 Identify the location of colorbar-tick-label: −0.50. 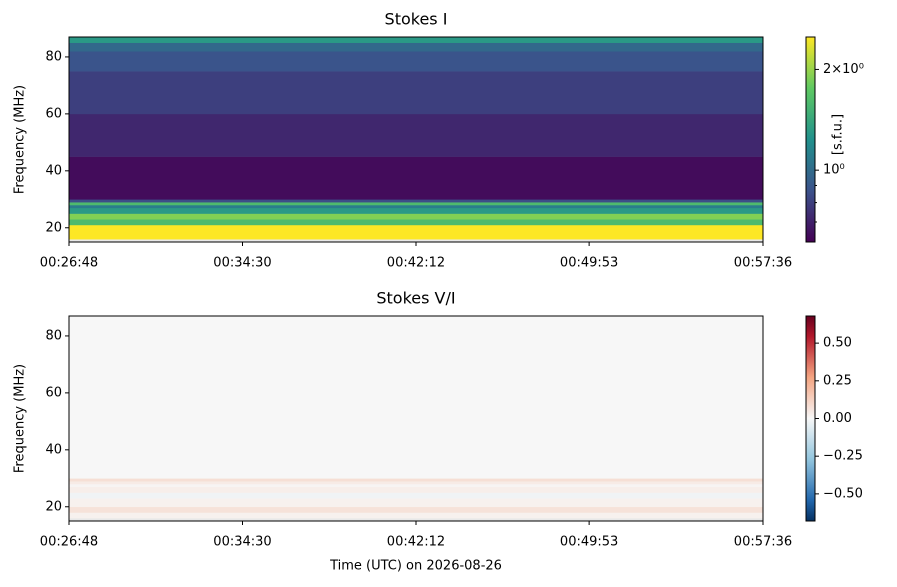
(843, 493).